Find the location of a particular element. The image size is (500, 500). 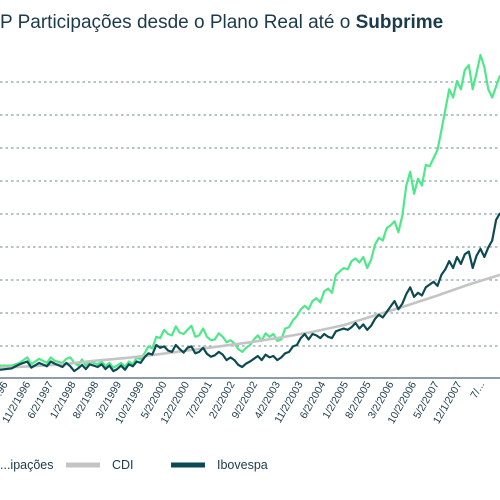

legend: ...ipações CDI Ibovespa is located at coordinates (134, 465).